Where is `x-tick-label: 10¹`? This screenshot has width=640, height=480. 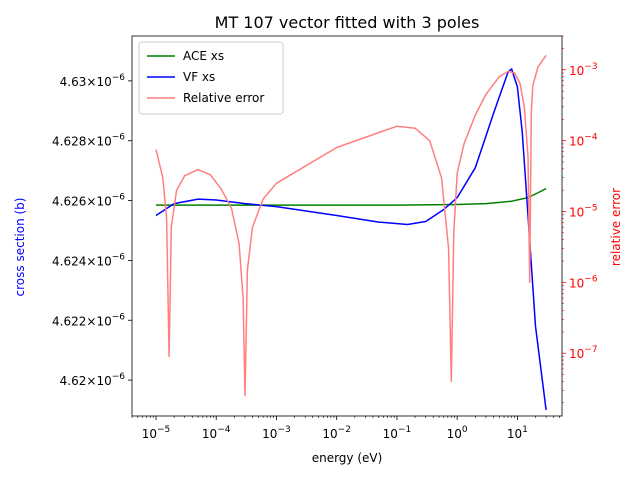
x-tick-label: 10¹ is located at coordinates (517, 433).